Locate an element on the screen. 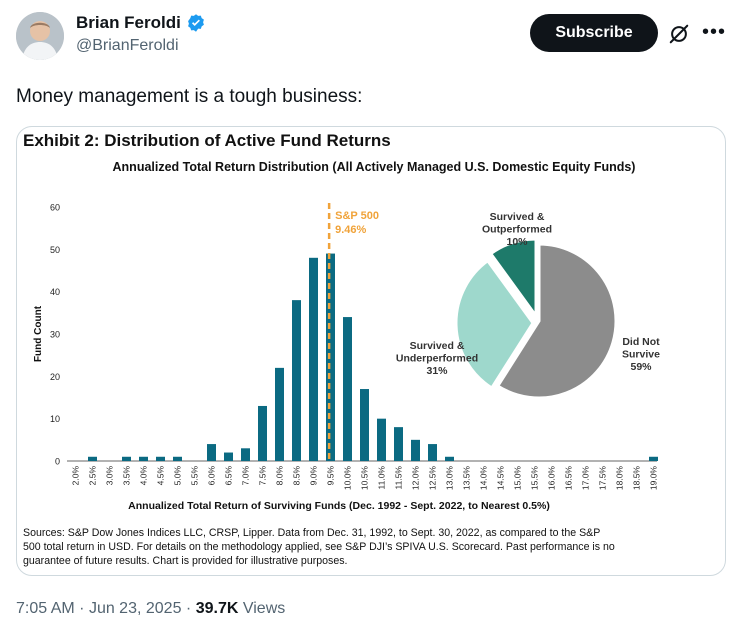 The width and height of the screenshot is (747, 626). y-tick-label: 20 is located at coordinates (55, 377).